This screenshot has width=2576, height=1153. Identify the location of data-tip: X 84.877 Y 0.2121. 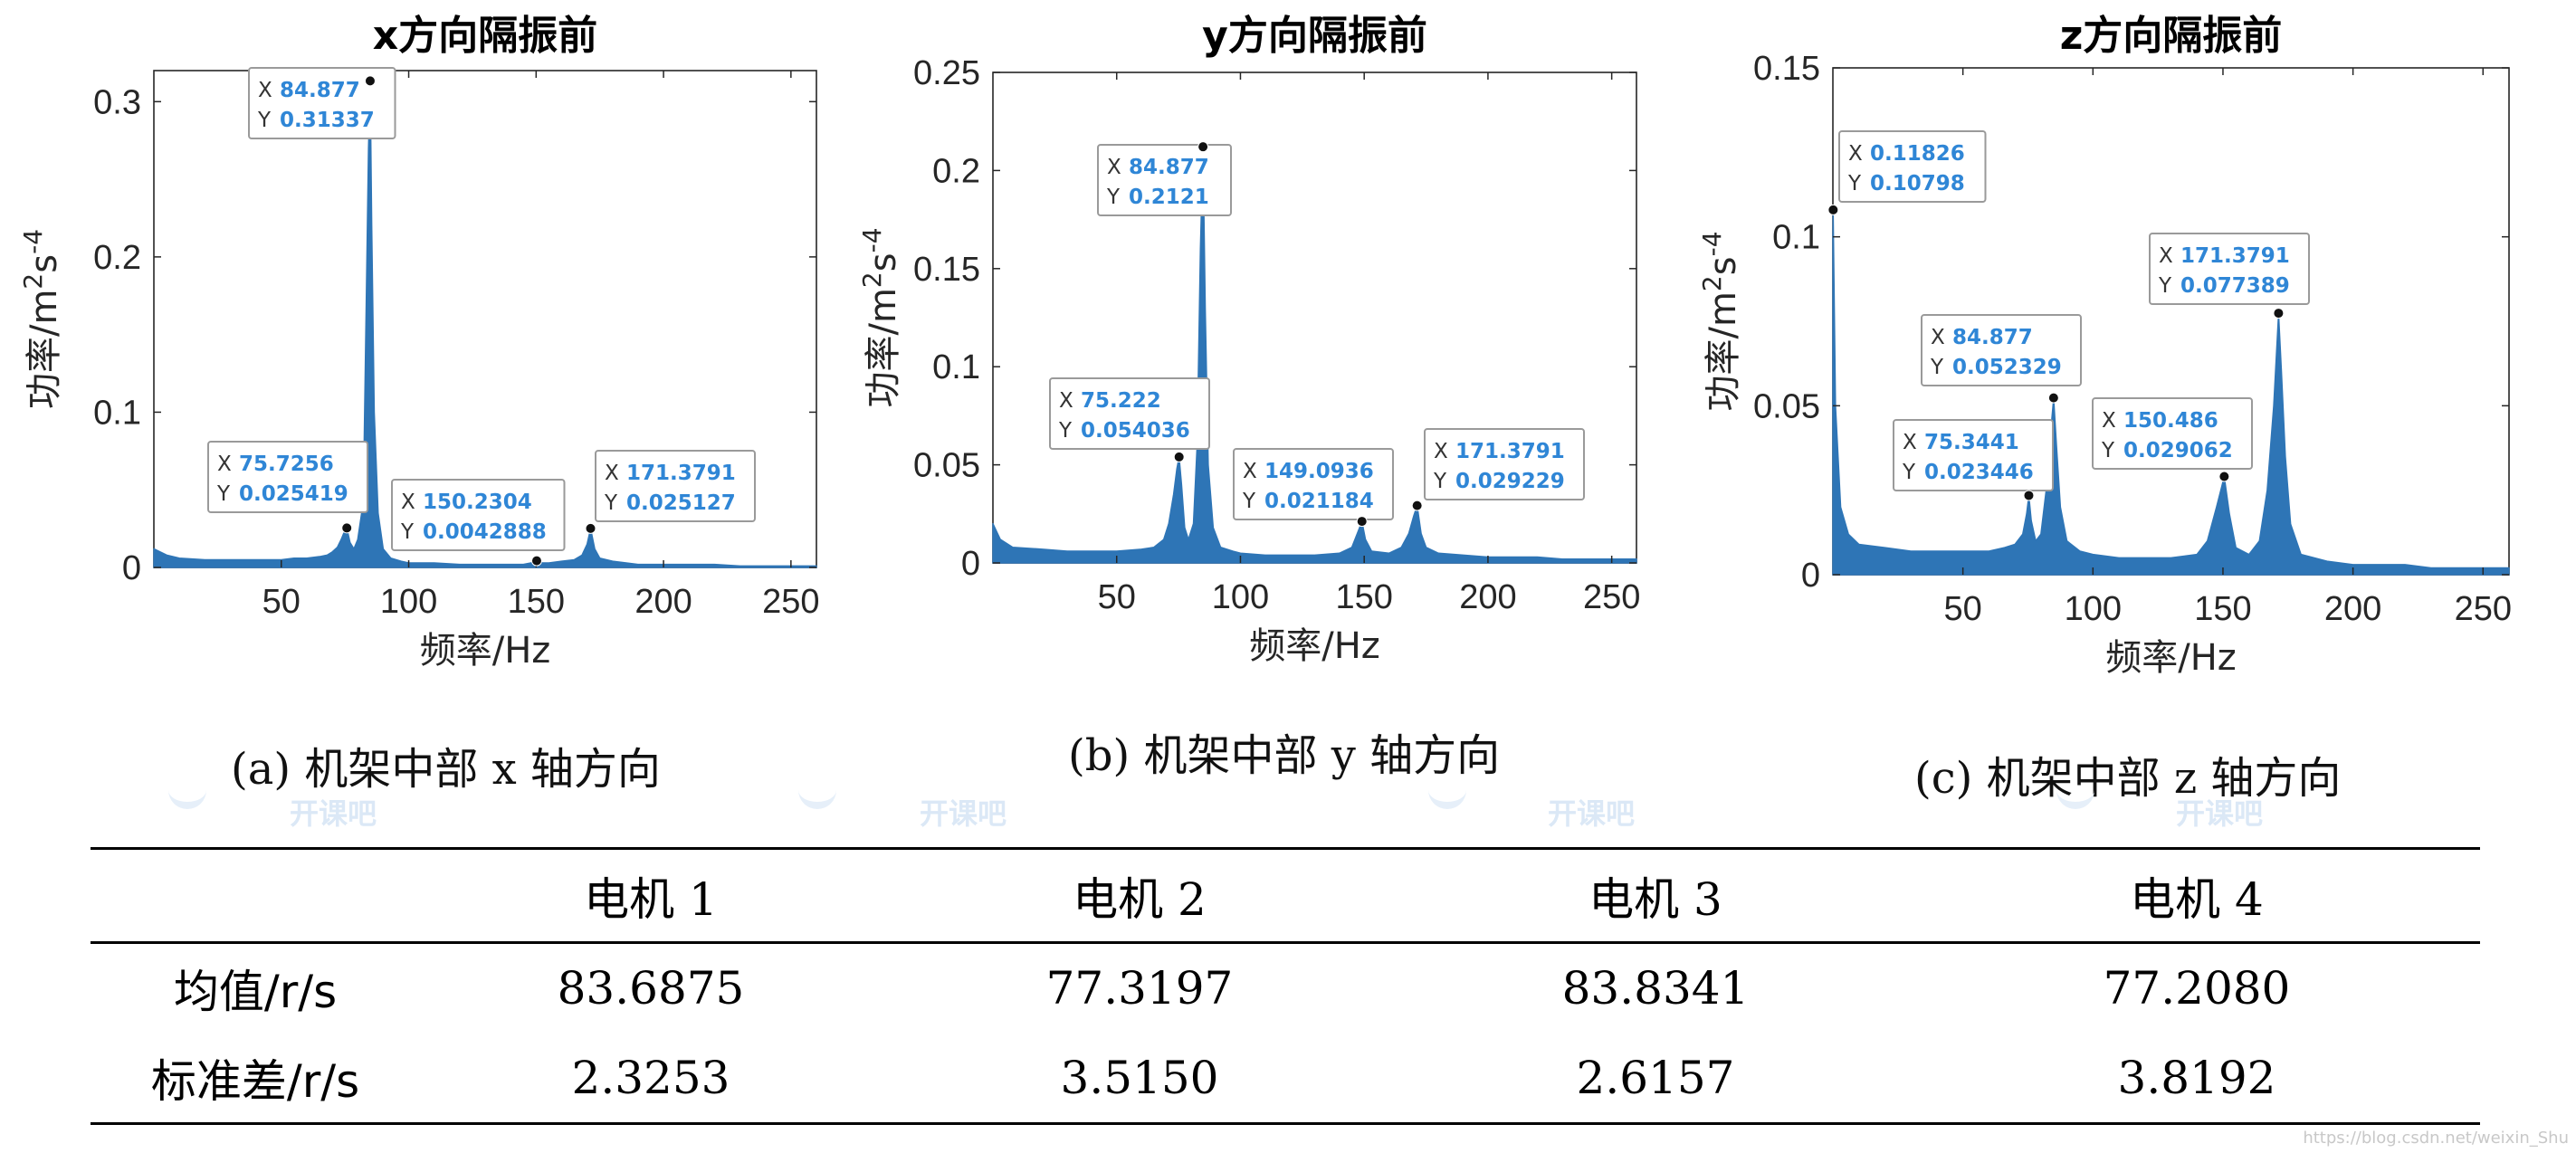
(1164, 178).